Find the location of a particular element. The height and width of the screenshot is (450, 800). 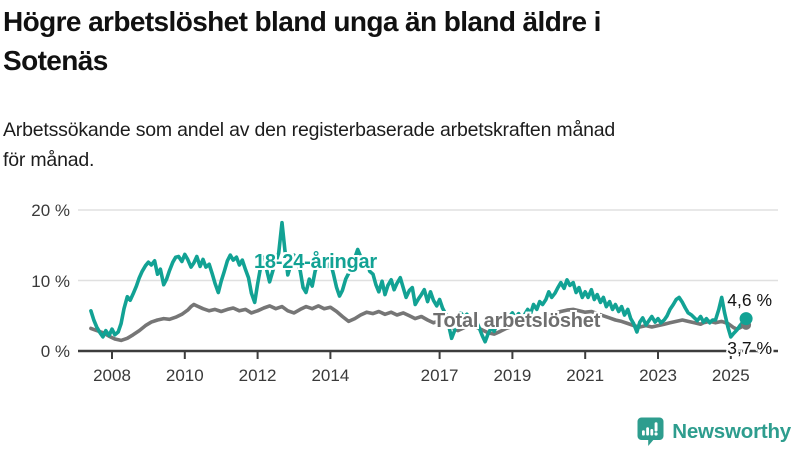

chart-subtitle-line2: för månad. is located at coordinates (49, 160).